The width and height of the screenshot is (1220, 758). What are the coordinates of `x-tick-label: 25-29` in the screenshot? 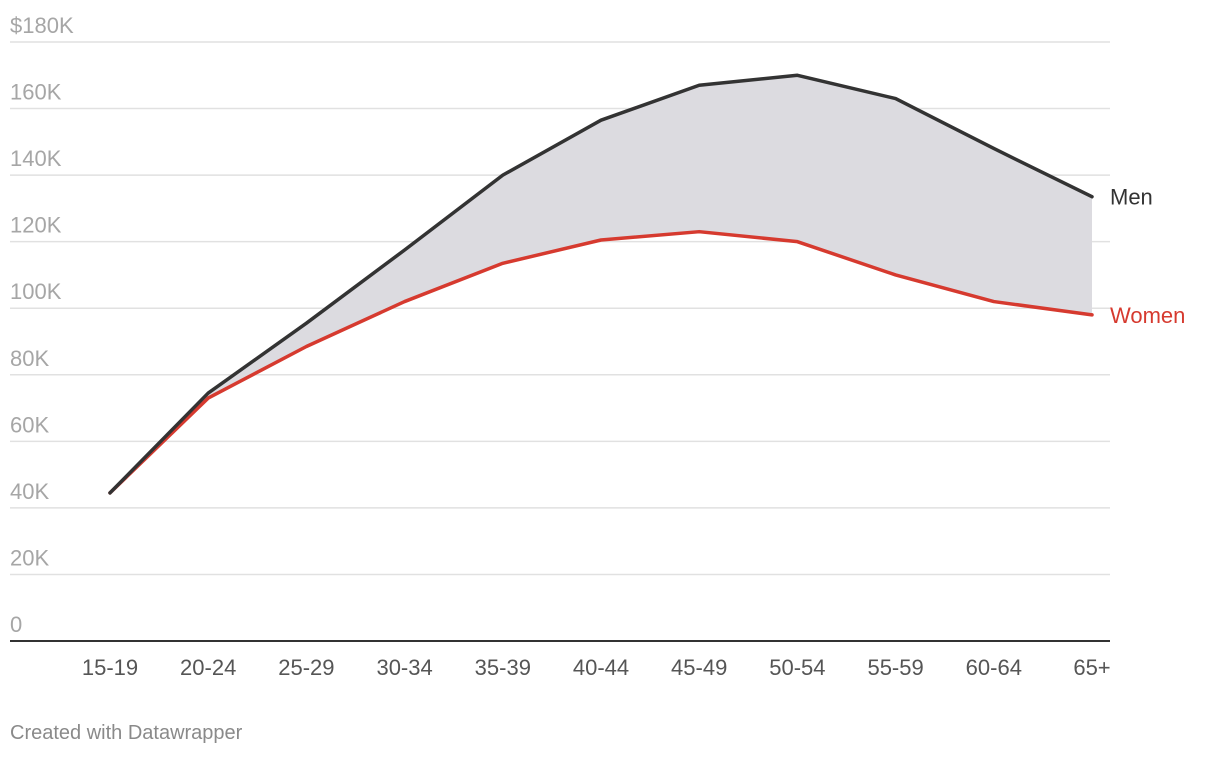 It's located at (306, 667).